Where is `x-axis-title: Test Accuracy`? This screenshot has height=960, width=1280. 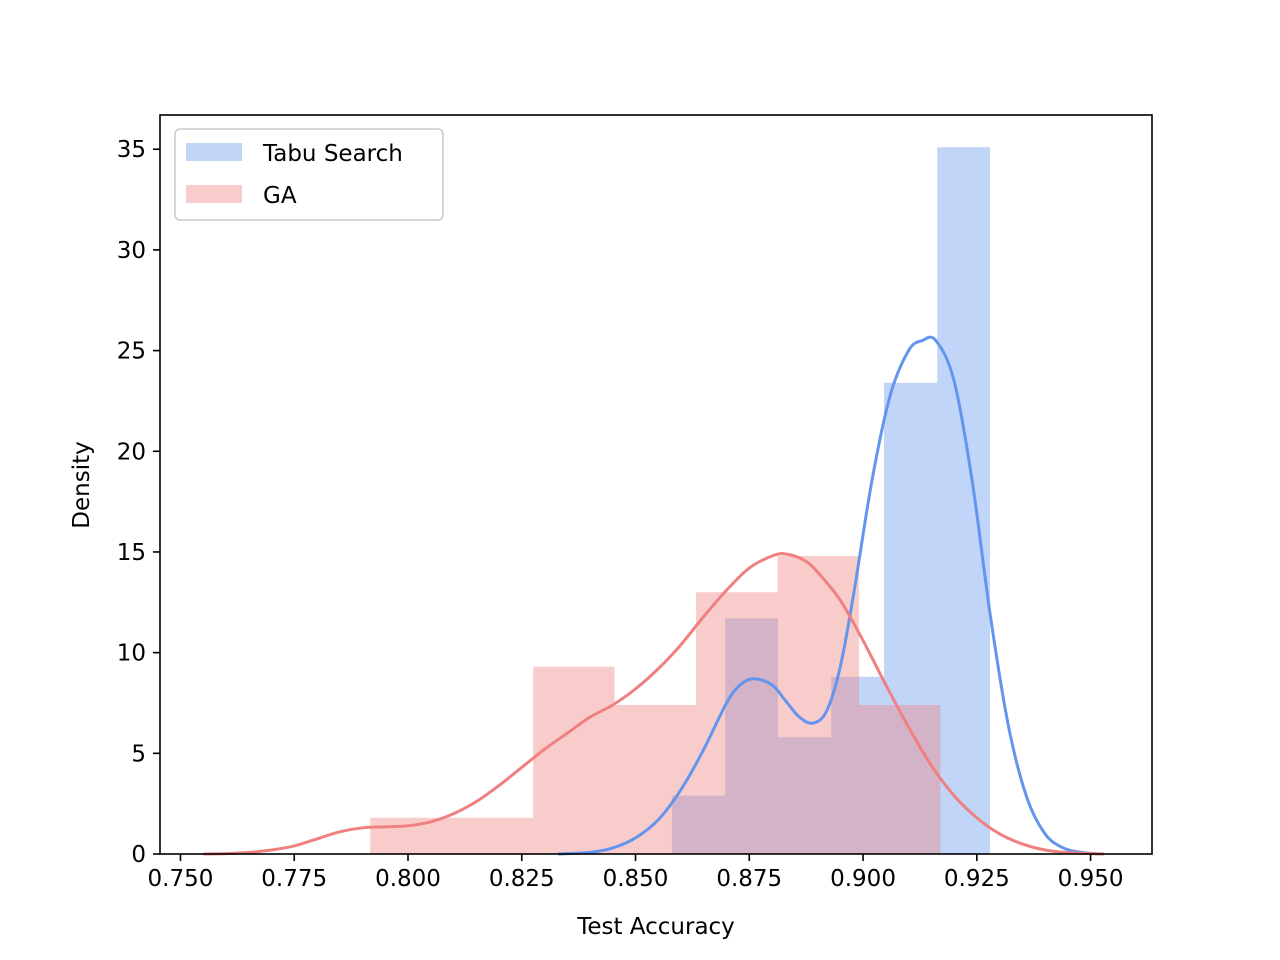
x-axis-title: Test Accuracy is located at coordinates (655, 927).